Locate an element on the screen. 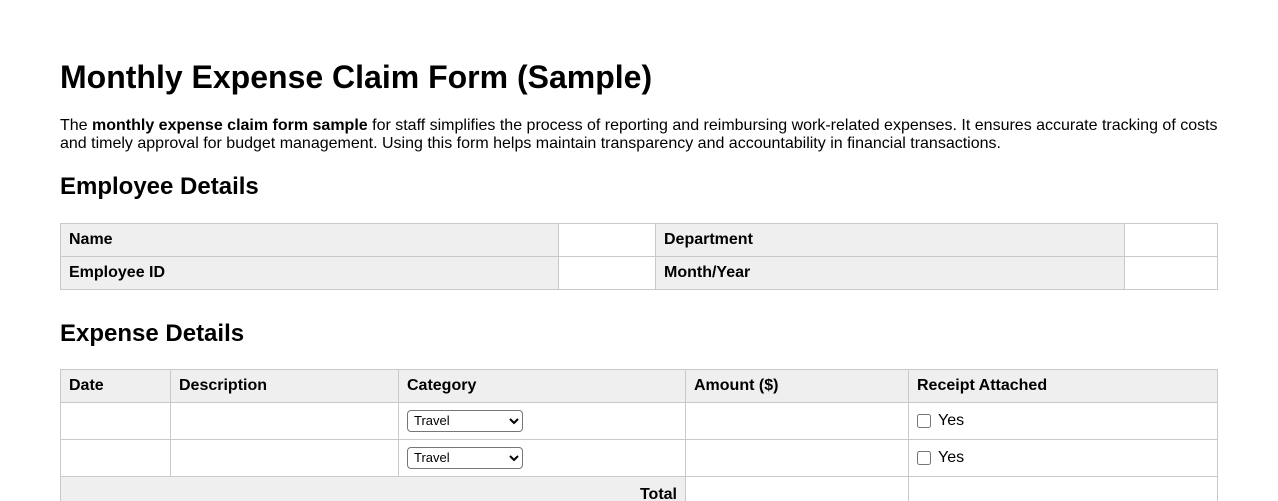 This screenshot has height=501, width=1278. expense-total-row: Total is located at coordinates (639, 488).